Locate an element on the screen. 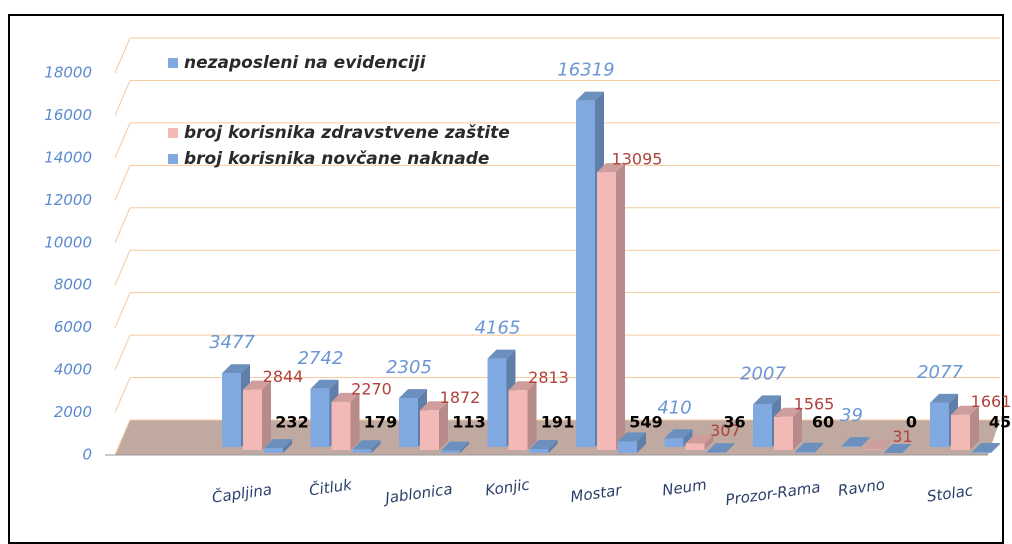 This screenshot has height=544, width=1012. legend-label: broj korisnika novčane naknade is located at coordinates (337, 159).